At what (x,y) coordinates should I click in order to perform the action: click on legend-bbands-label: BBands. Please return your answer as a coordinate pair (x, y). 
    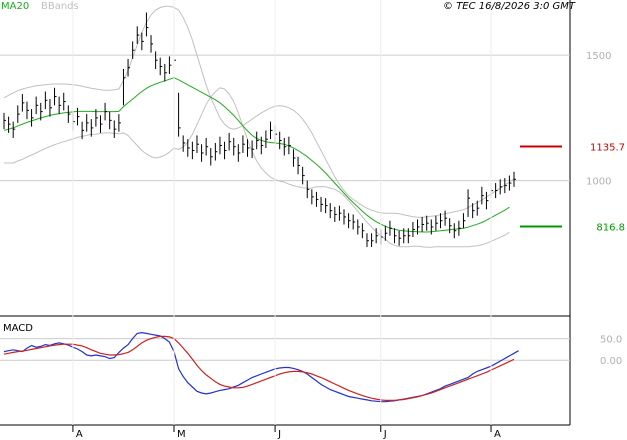
    Looking at the image, I should click on (60, 6).